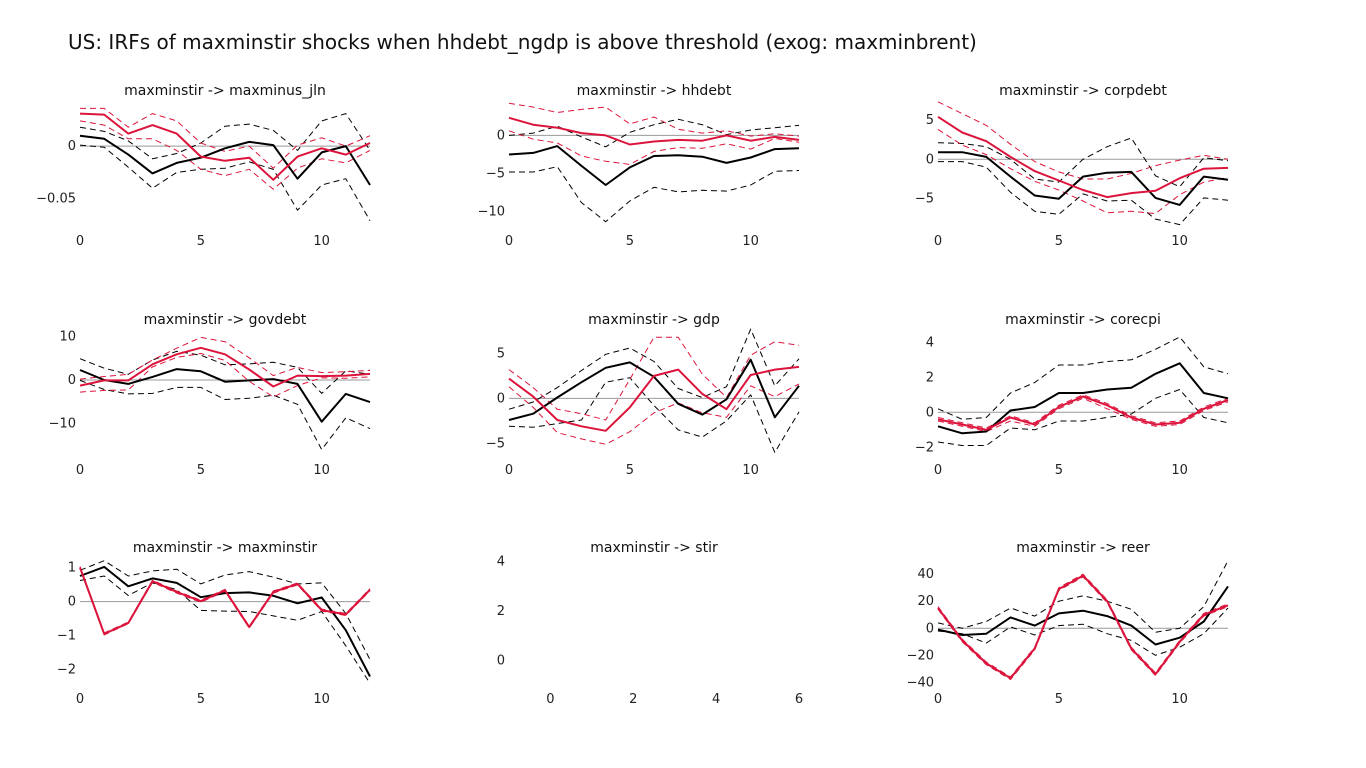  Describe the element at coordinates (799, 699) in the screenshot. I see `x-tick-label: 6` at that location.